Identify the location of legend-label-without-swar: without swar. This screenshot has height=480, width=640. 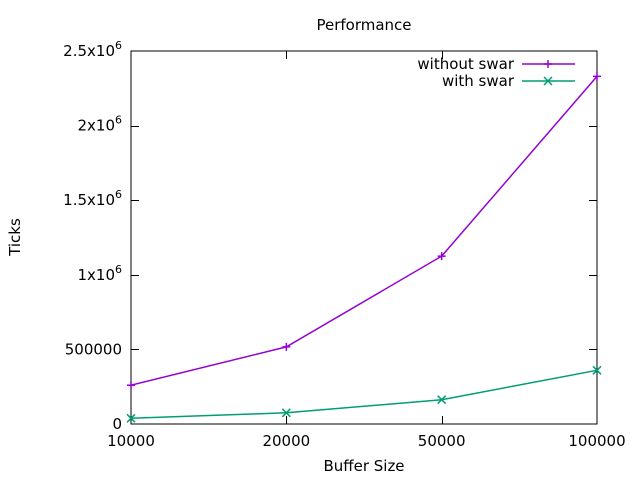
(465, 64).